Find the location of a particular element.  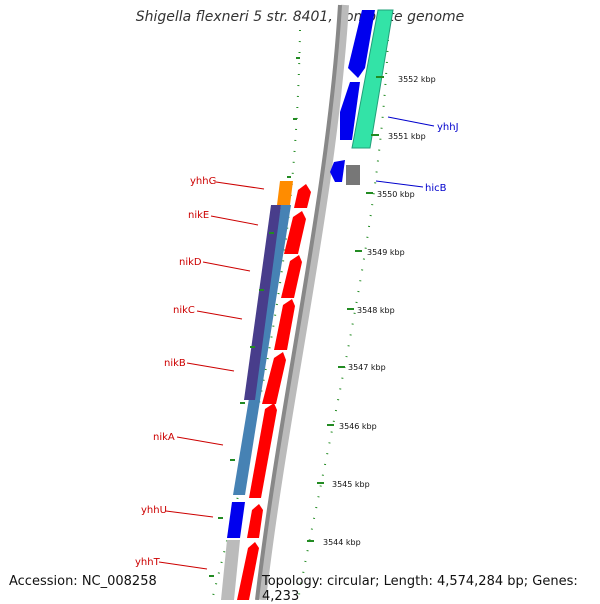

red-cds-nikB is located at coordinates (274, 378).